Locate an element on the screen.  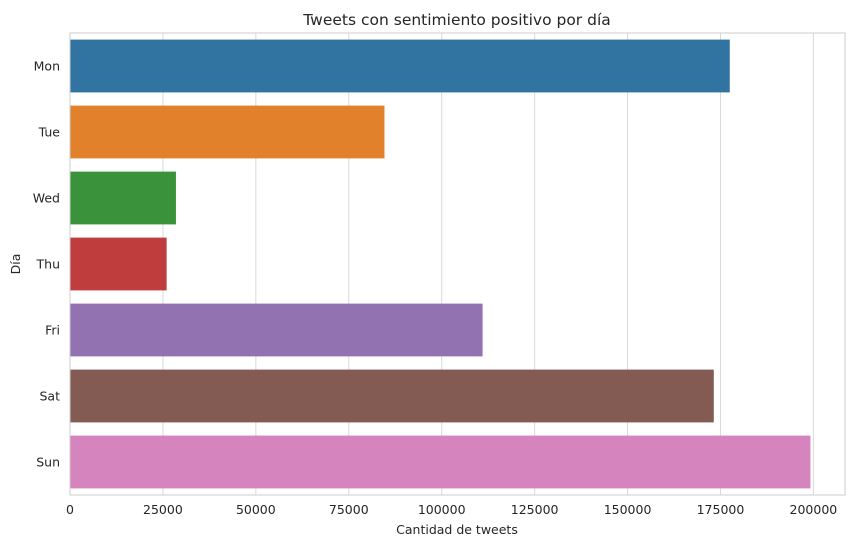
bar-fri is located at coordinates (276, 330).